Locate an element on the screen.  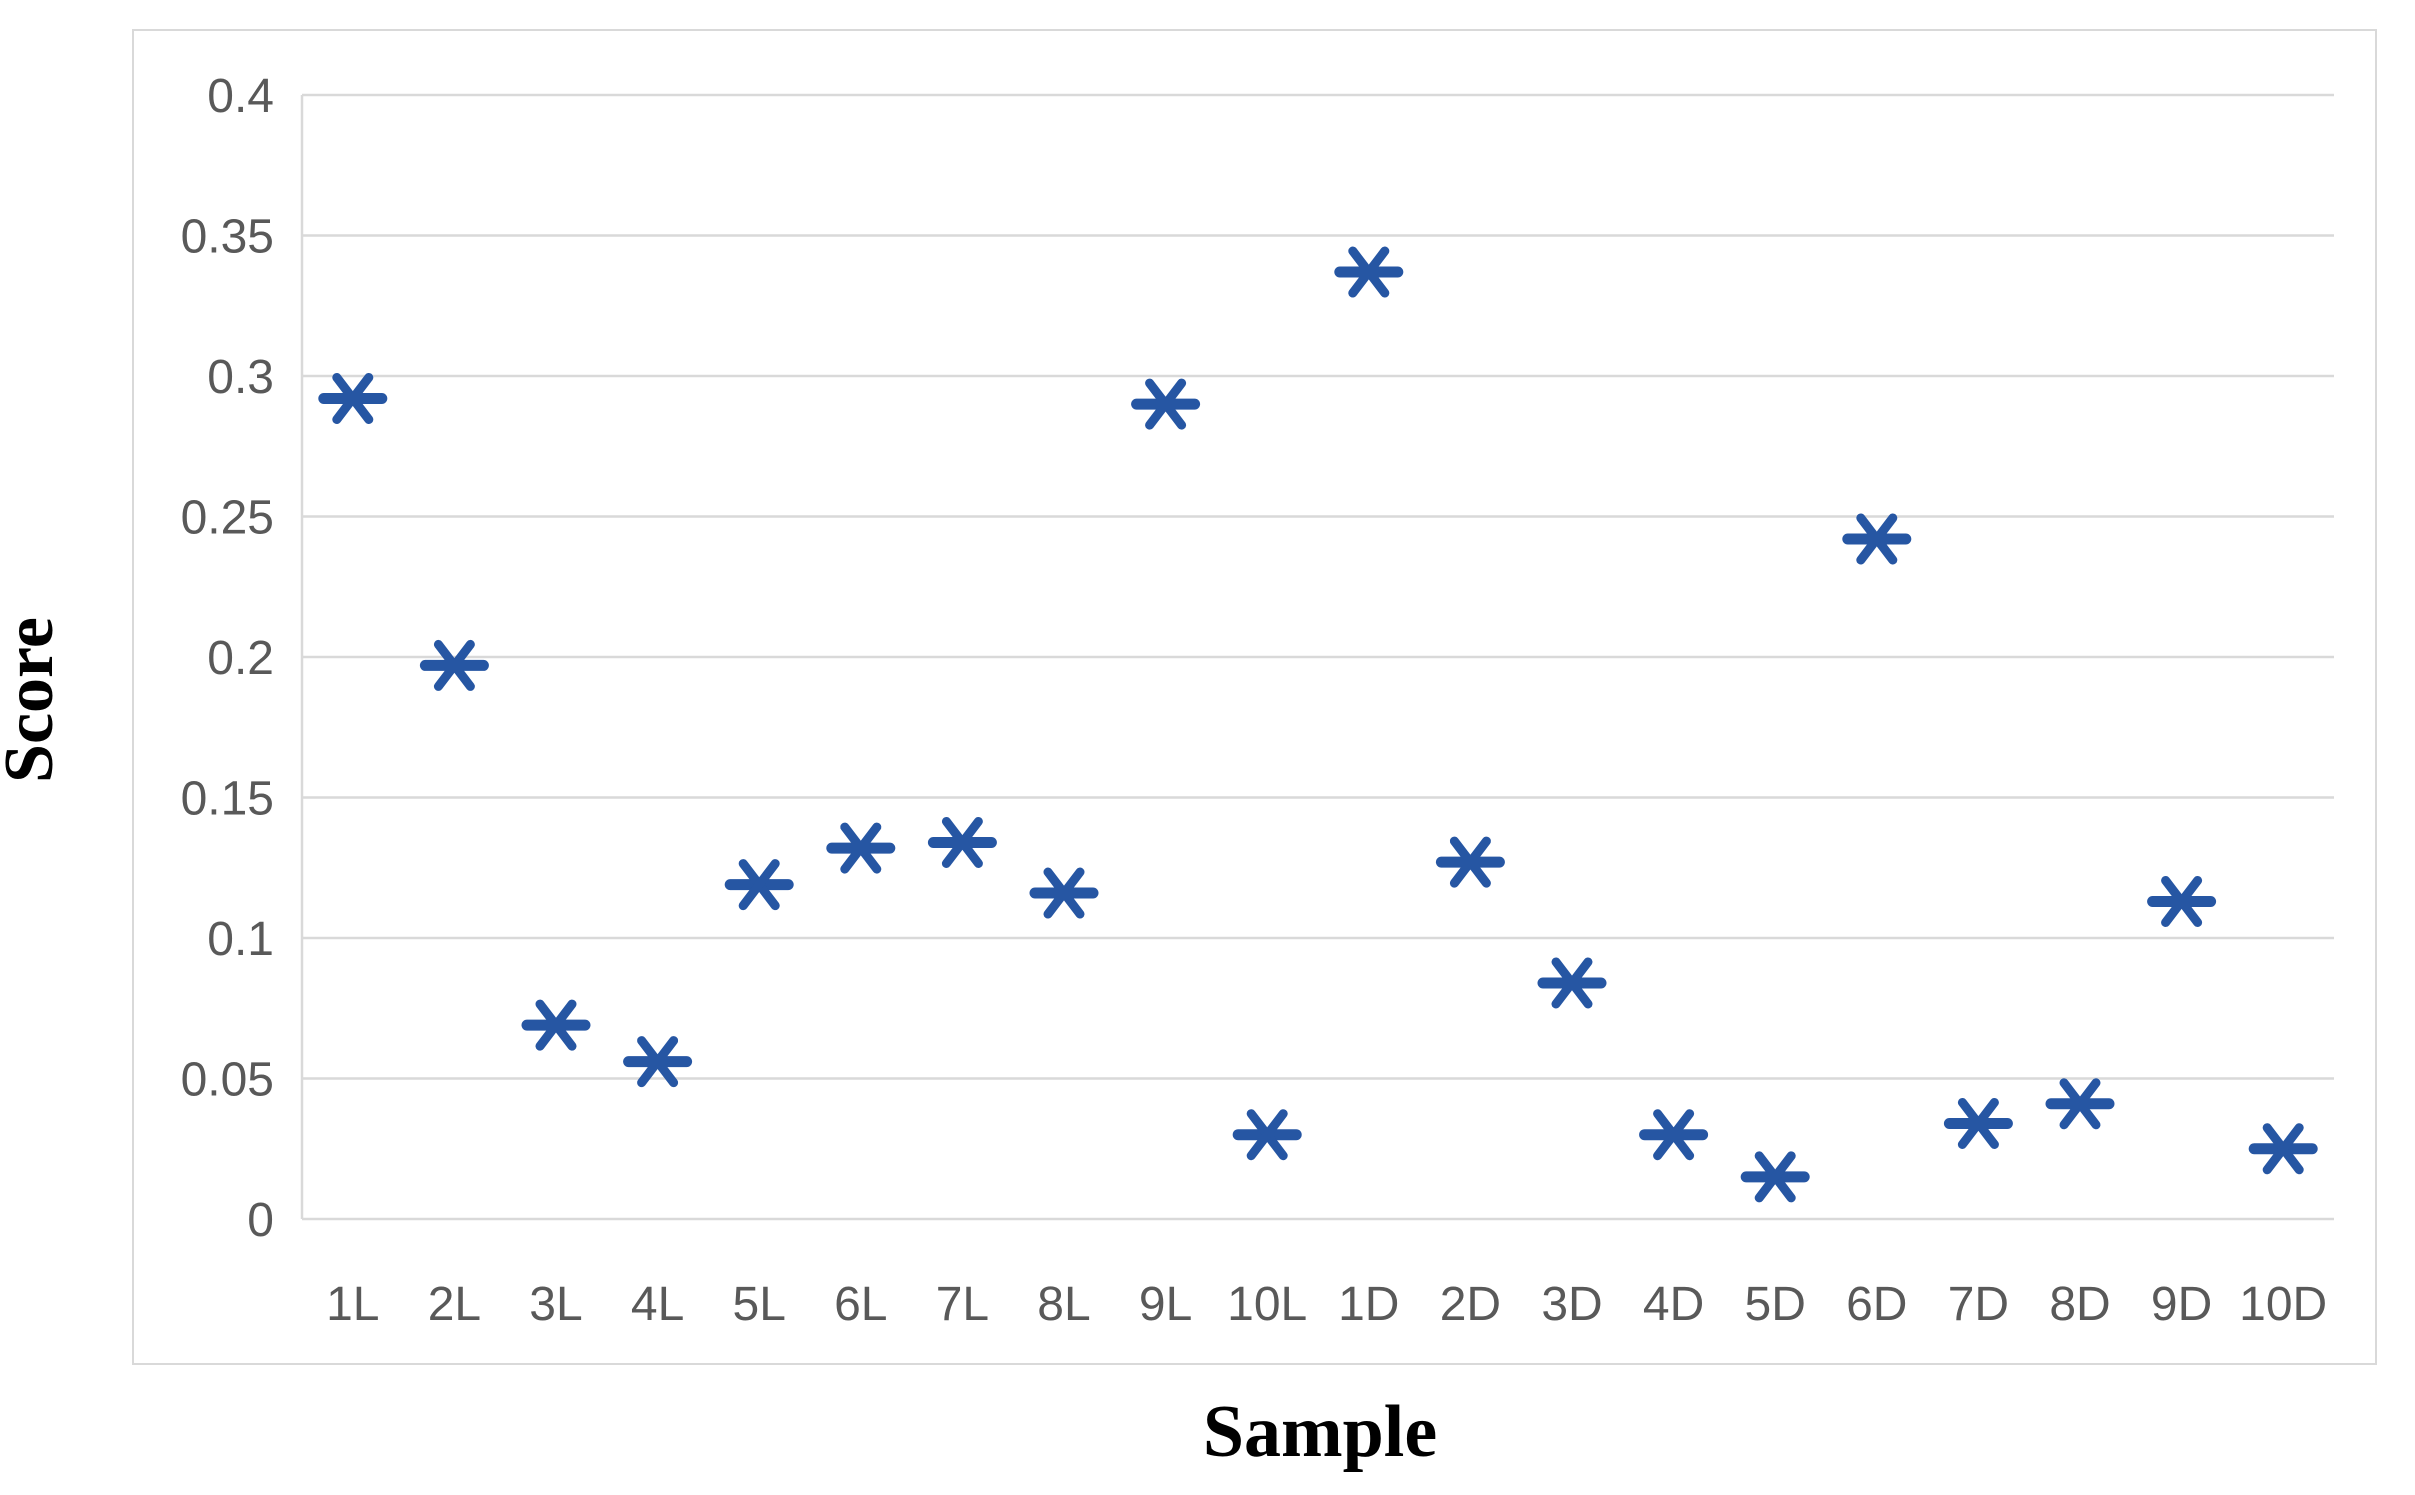
y-tick-label: 0 is located at coordinates (260, 1220).